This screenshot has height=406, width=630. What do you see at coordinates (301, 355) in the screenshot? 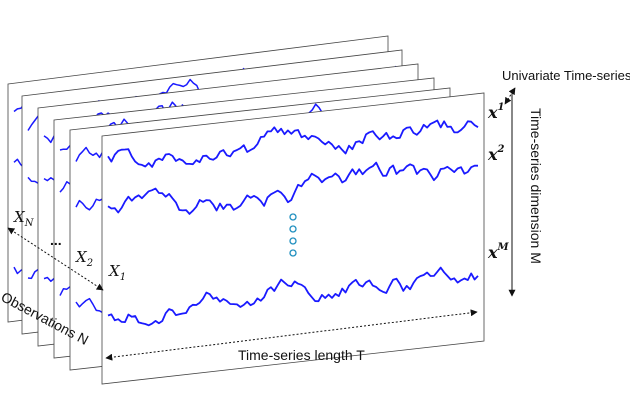
I see `length-label: Time-series length T` at bounding box center [301, 355].